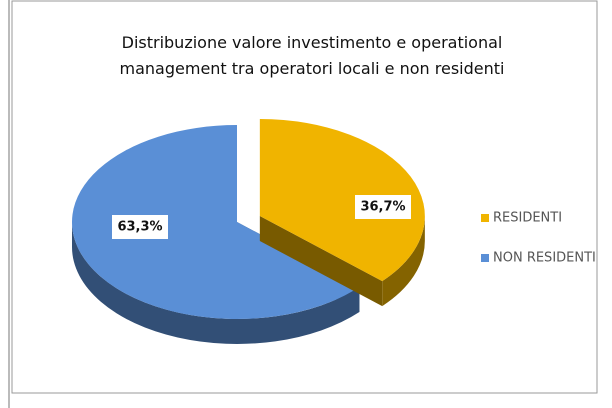 The image size is (612, 408). What do you see at coordinates (527, 218) in the screenshot?
I see `legend-label: RESIDENTI` at bounding box center [527, 218].